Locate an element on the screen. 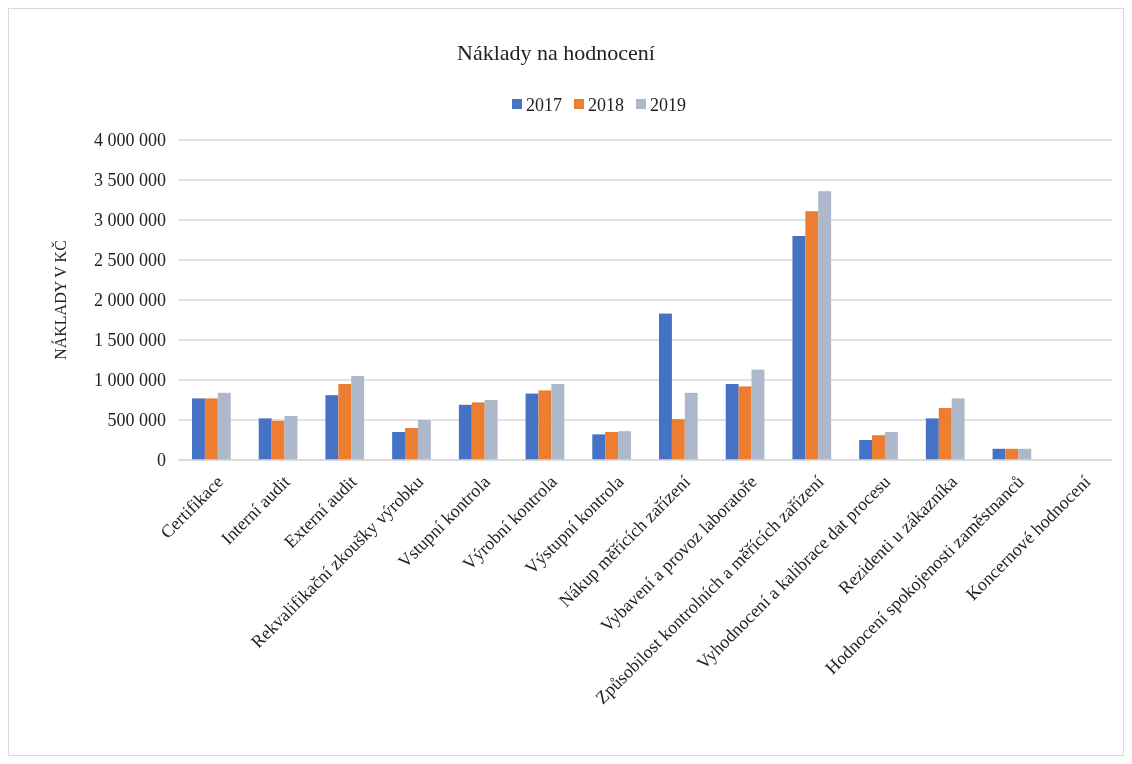 Image resolution: width=1132 pixels, height=764 pixels. y-tick-label: 1 500 000 is located at coordinates (130, 340).